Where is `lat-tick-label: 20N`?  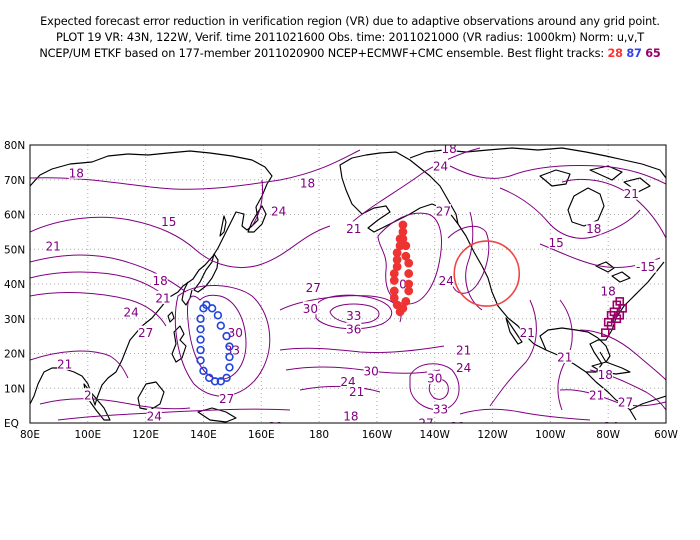
lat-tick-label: 20N is located at coordinates (14, 355).